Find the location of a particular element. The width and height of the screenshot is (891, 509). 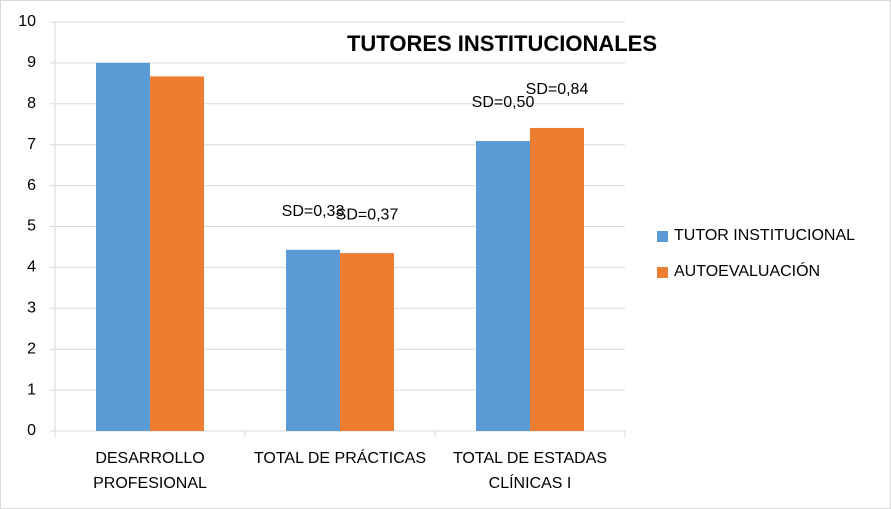

y-tick-label: 10 is located at coordinates (27, 21).